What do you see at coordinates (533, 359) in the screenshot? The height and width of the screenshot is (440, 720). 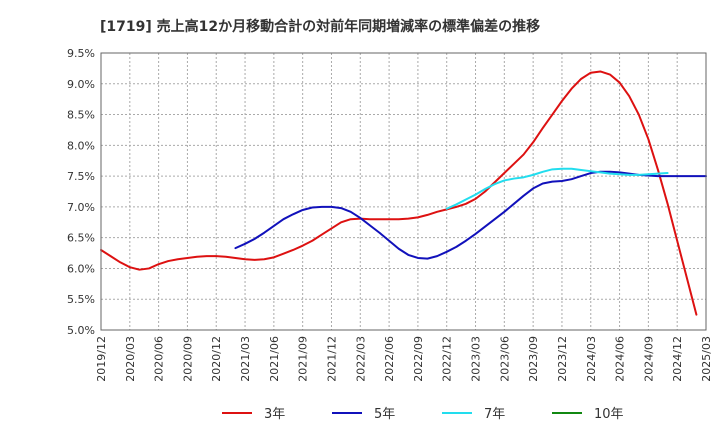 I see `x-tick-label: 2023/09` at bounding box center [533, 359].